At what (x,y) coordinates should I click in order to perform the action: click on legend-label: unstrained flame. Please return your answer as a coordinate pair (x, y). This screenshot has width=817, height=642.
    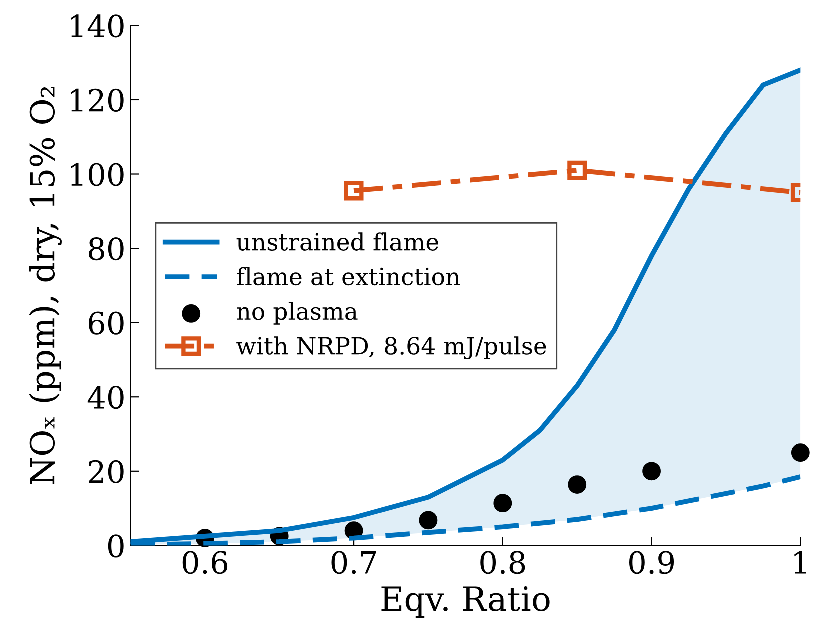
    Looking at the image, I should click on (337, 241).